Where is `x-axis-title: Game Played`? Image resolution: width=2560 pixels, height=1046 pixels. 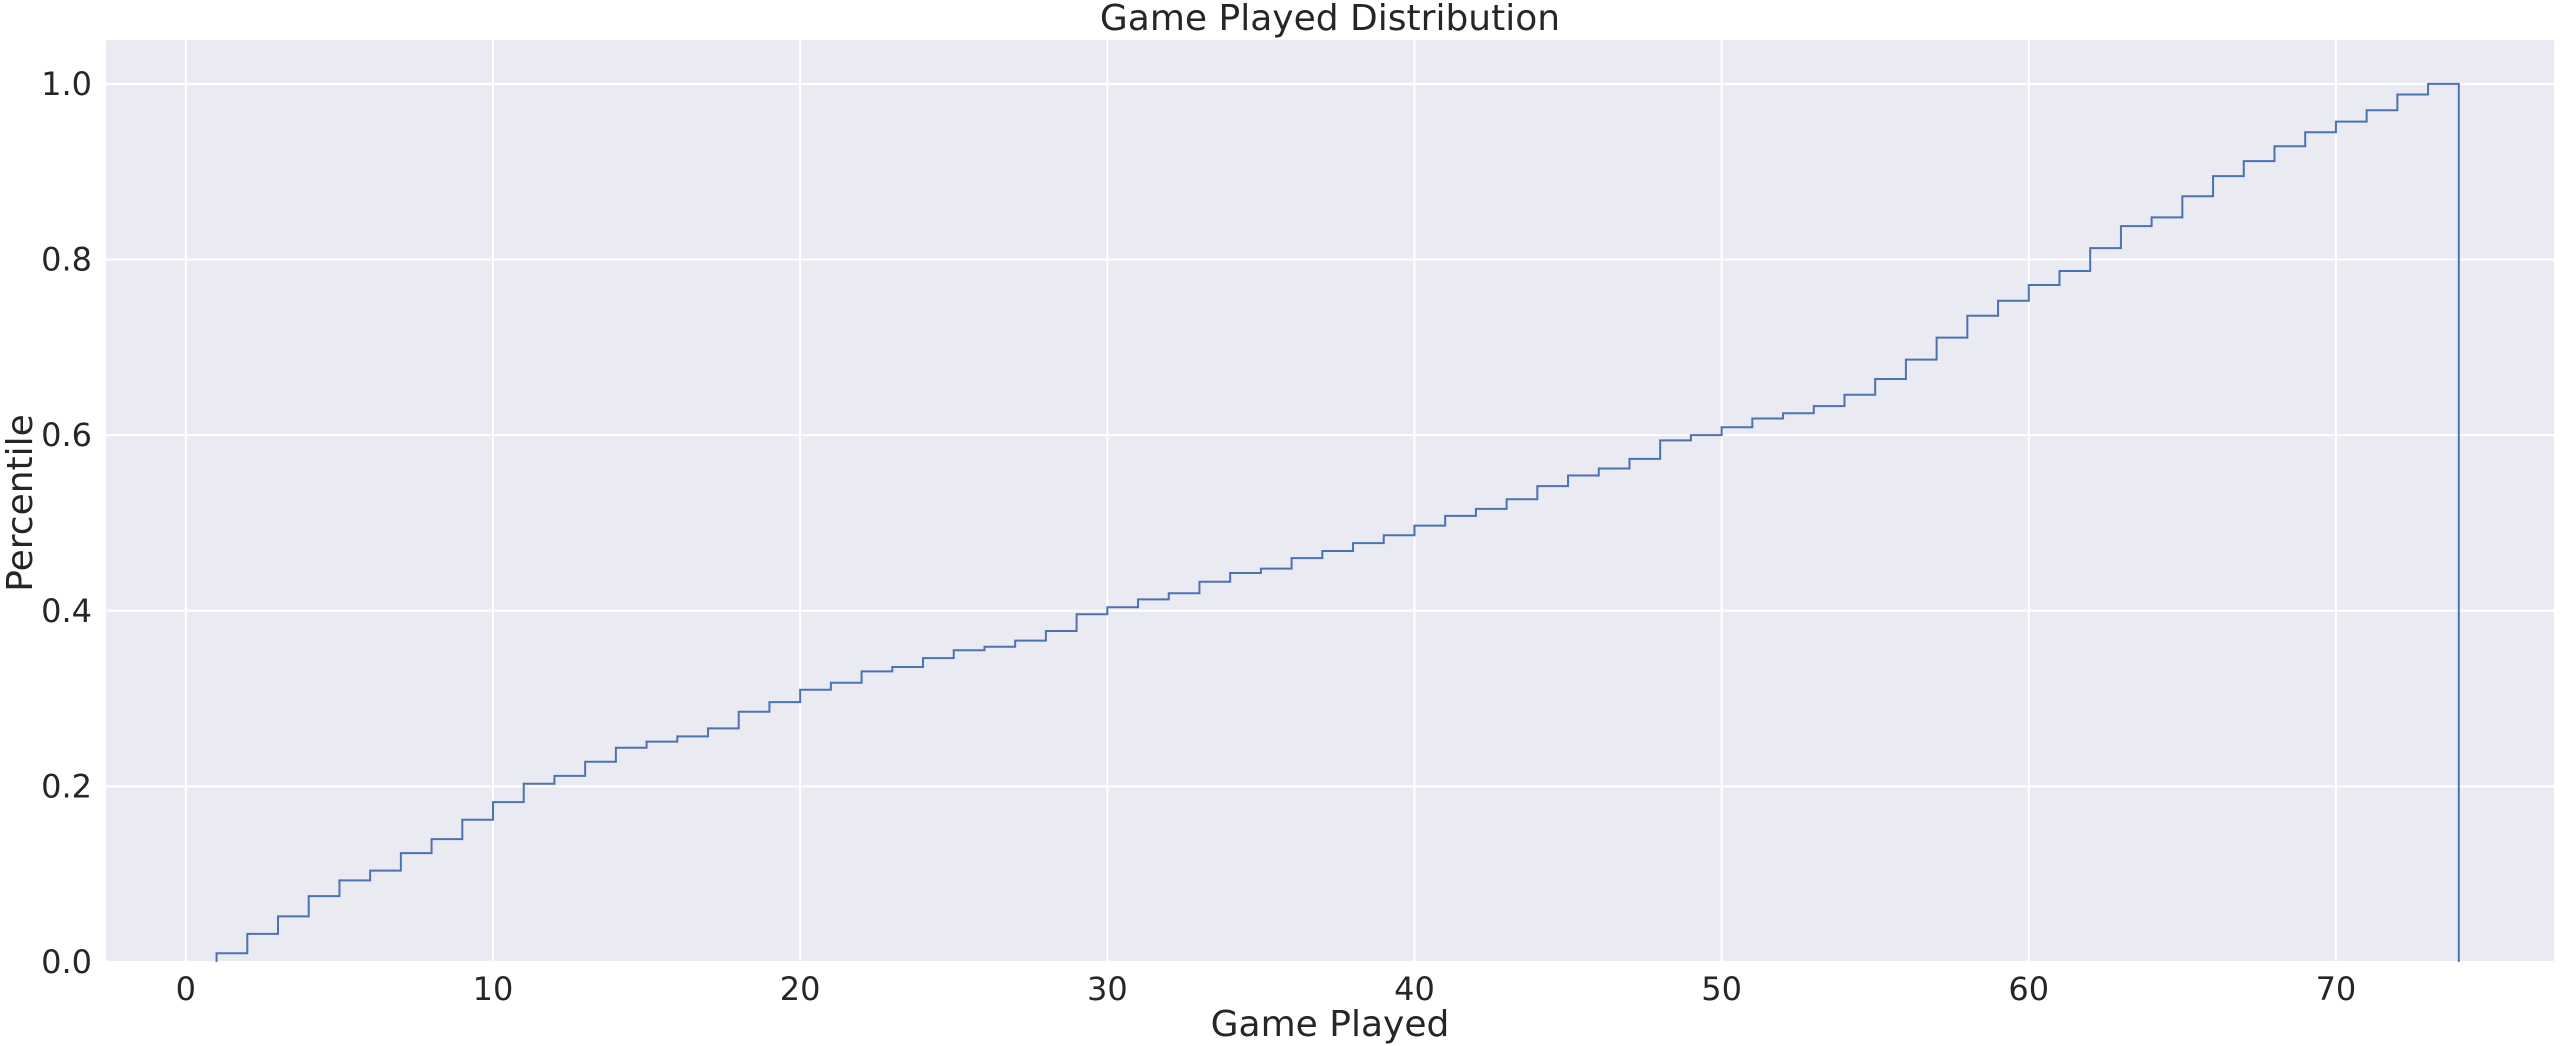 x-axis-title: Game Played is located at coordinates (1330, 1024).